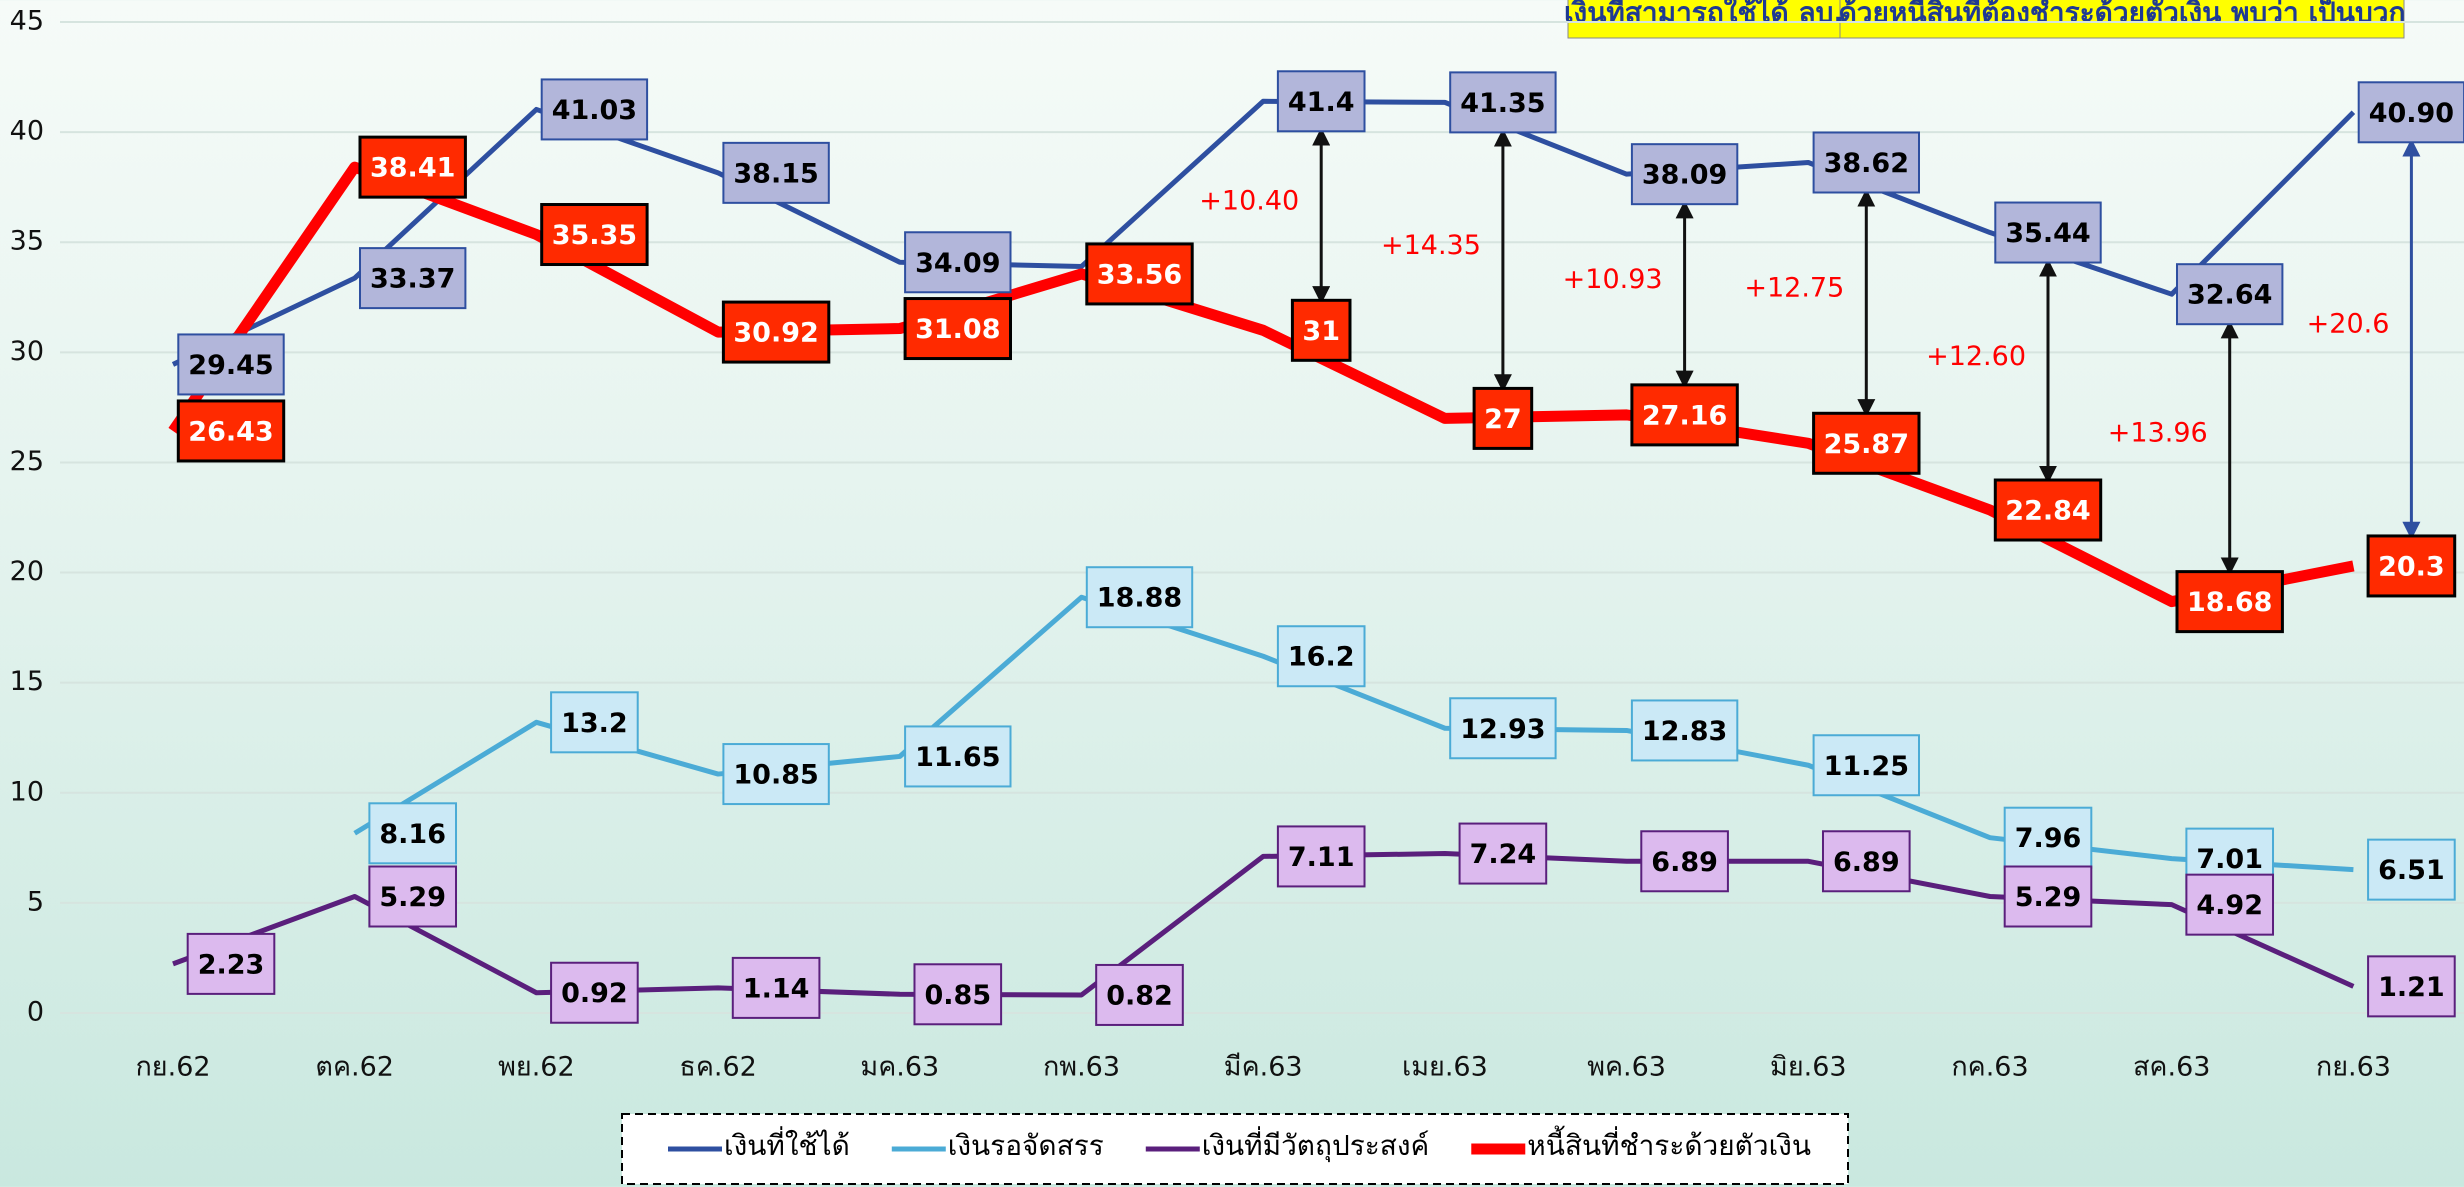 The width and height of the screenshot is (2464, 1187). Describe the element at coordinates (717, 1067) in the screenshot. I see `x-tick-label: ธค.62` at that location.